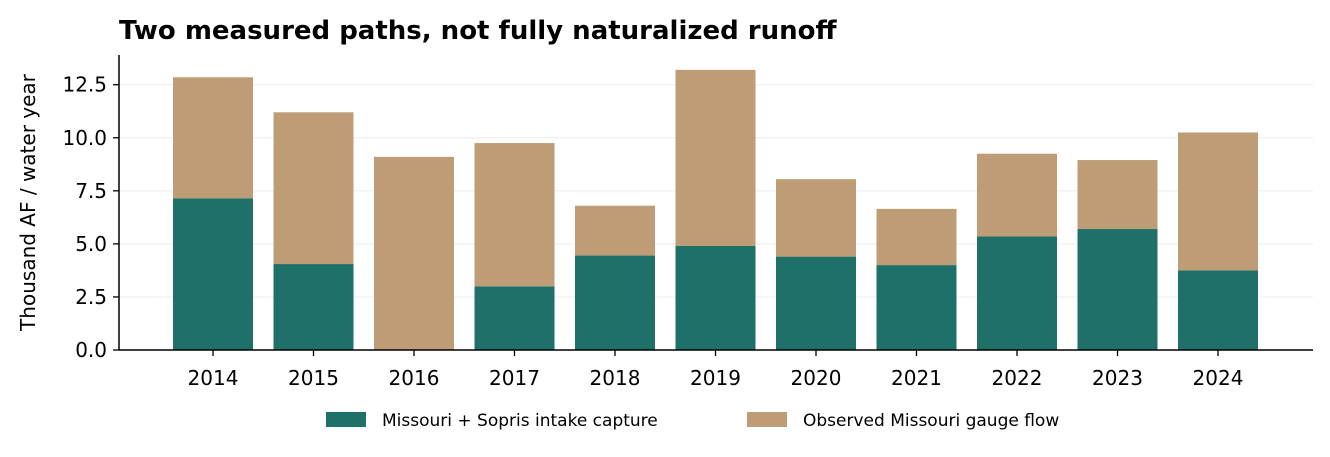 The height and width of the screenshot is (457, 1330). Describe the element at coordinates (1218, 378) in the screenshot. I see `x-tick-label: 2024` at that location.